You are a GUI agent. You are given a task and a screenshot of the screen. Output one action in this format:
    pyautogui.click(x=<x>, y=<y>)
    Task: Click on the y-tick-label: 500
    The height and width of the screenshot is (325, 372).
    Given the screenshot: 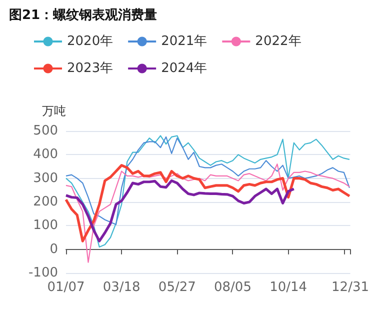 What is the action you would take?
    pyautogui.click(x=45, y=131)
    